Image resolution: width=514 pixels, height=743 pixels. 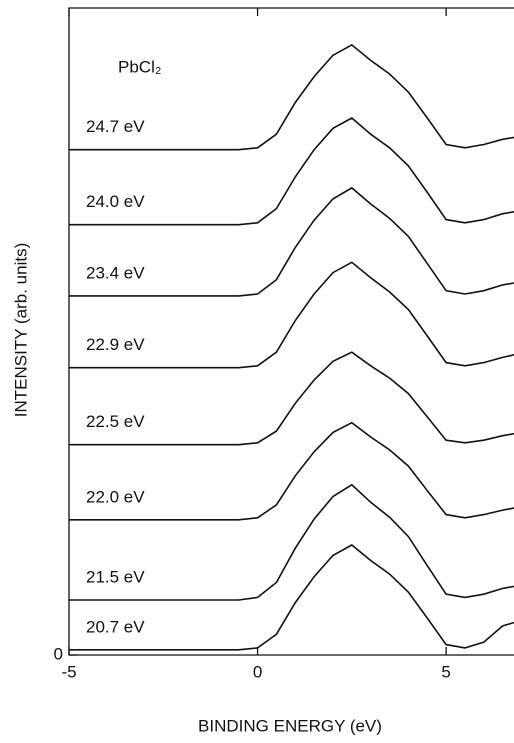 What do you see at coordinates (115, 496) in the screenshot?
I see `series-label: 22.0 eV` at bounding box center [115, 496].